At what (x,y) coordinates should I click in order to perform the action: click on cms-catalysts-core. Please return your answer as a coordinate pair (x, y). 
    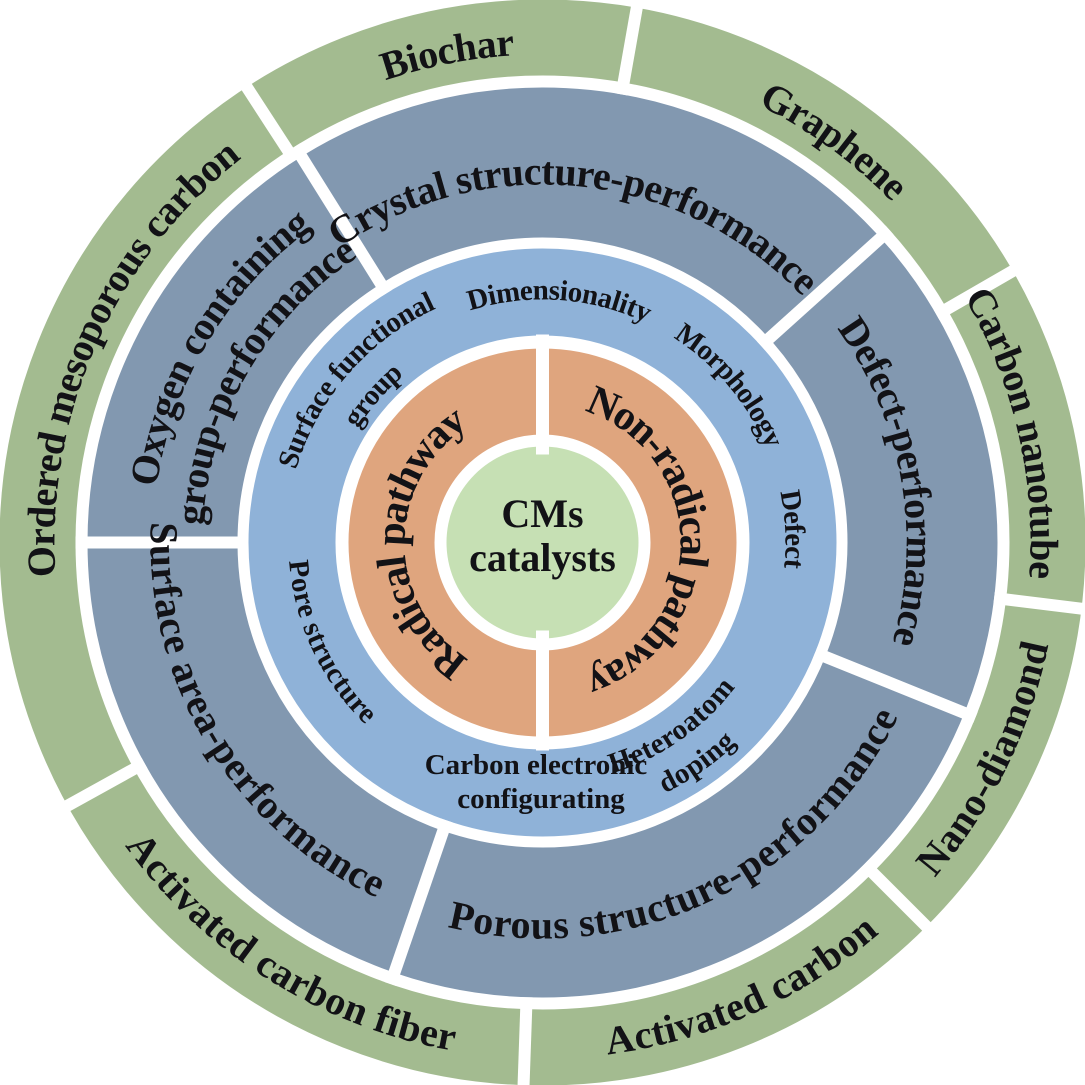
    Looking at the image, I should click on (542, 542).